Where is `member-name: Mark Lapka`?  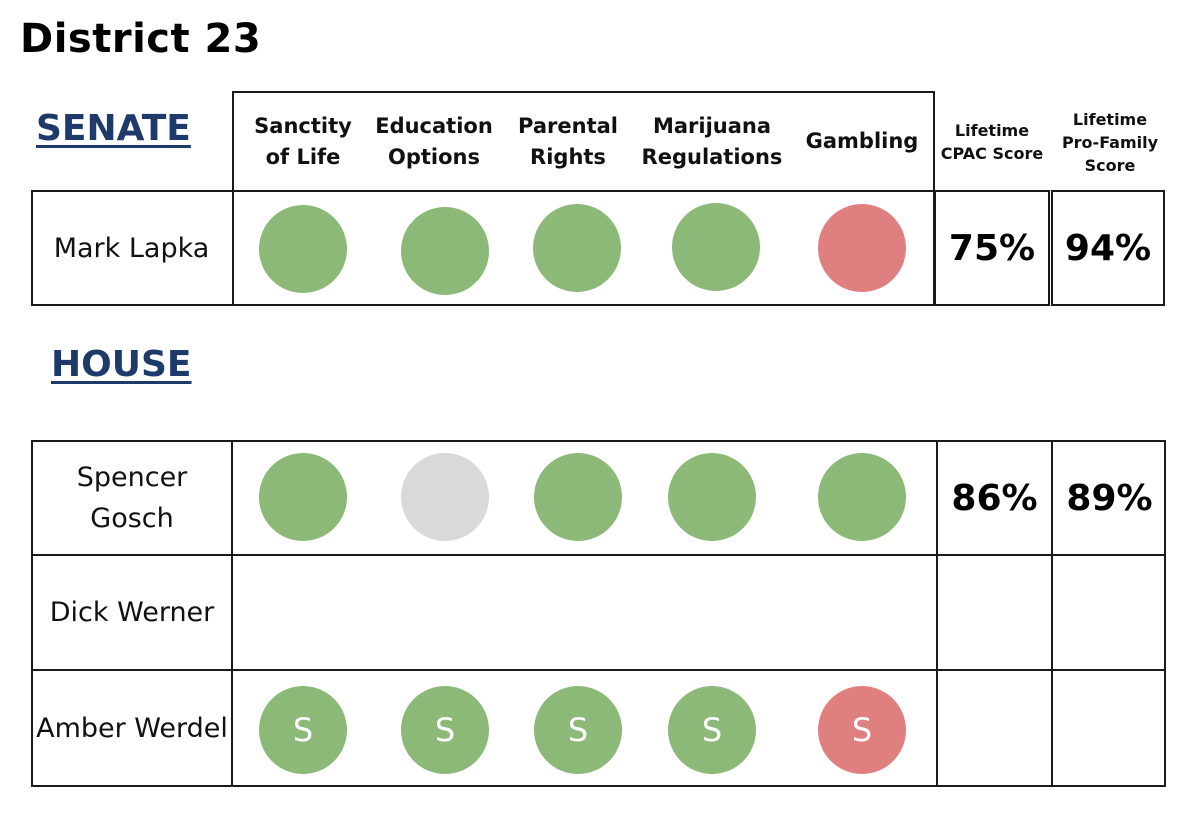
member-name: Mark Lapka is located at coordinates (131, 248).